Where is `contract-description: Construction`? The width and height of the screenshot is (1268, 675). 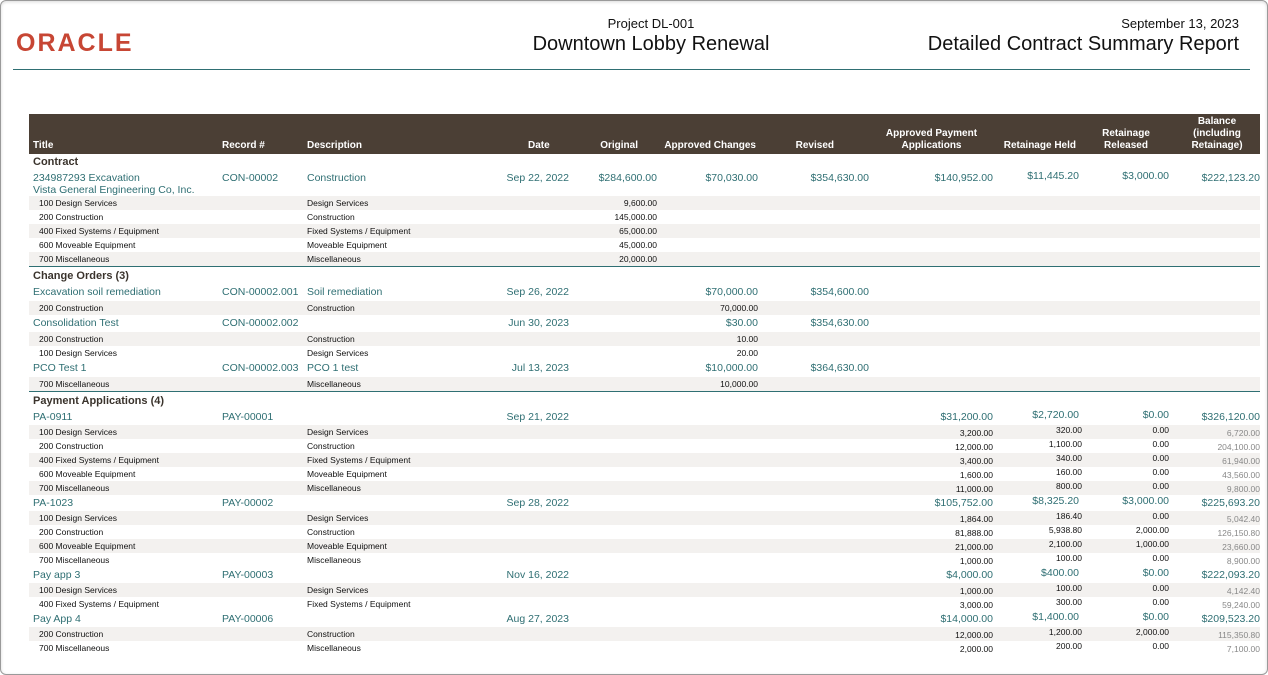
contract-description: Construction is located at coordinates (336, 178).